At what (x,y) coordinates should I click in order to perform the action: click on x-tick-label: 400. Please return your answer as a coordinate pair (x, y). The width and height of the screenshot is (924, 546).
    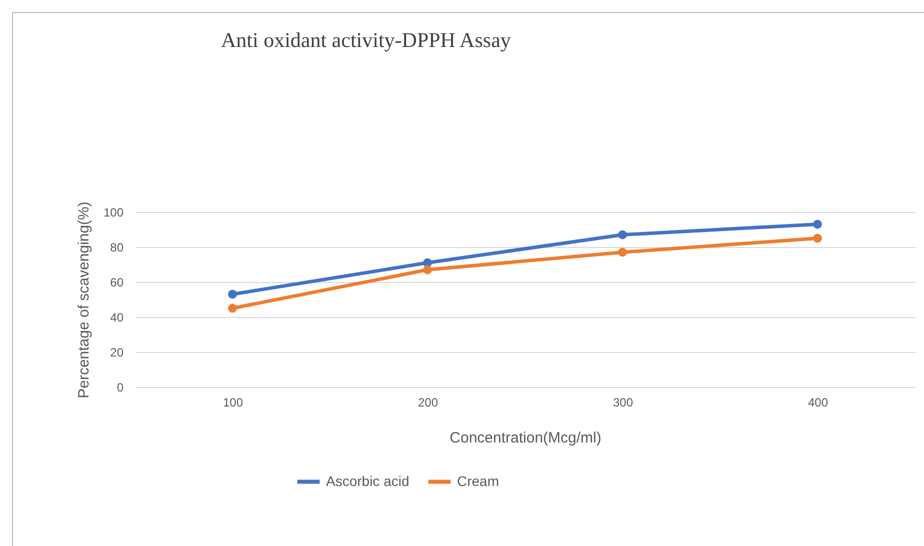
    Looking at the image, I should click on (818, 403).